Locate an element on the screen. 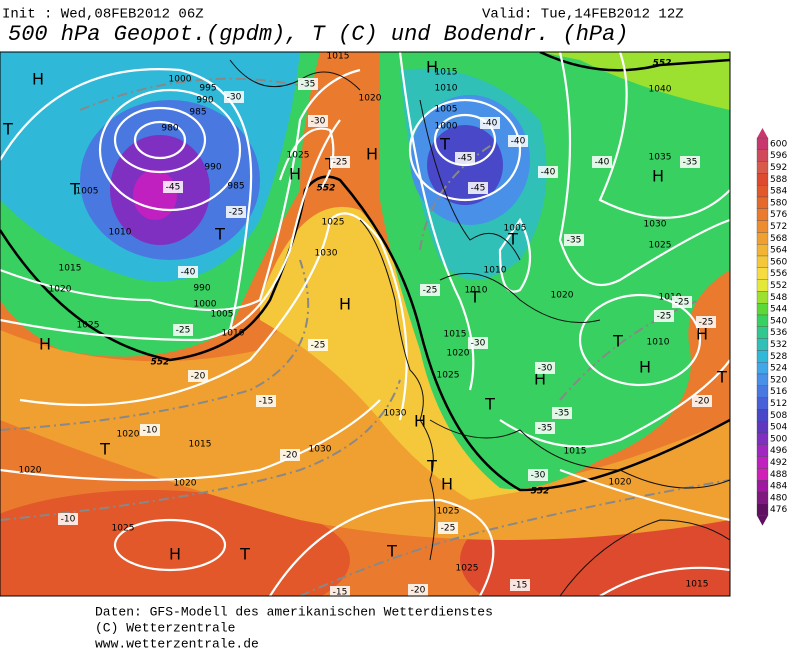  scale-label: 580 is located at coordinates (778, 203).